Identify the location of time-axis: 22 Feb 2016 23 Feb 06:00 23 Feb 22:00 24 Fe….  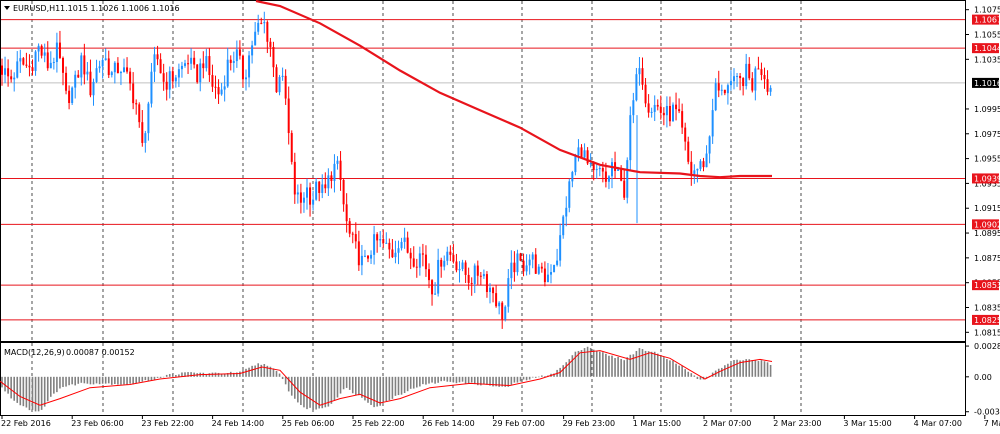
(500, 421).